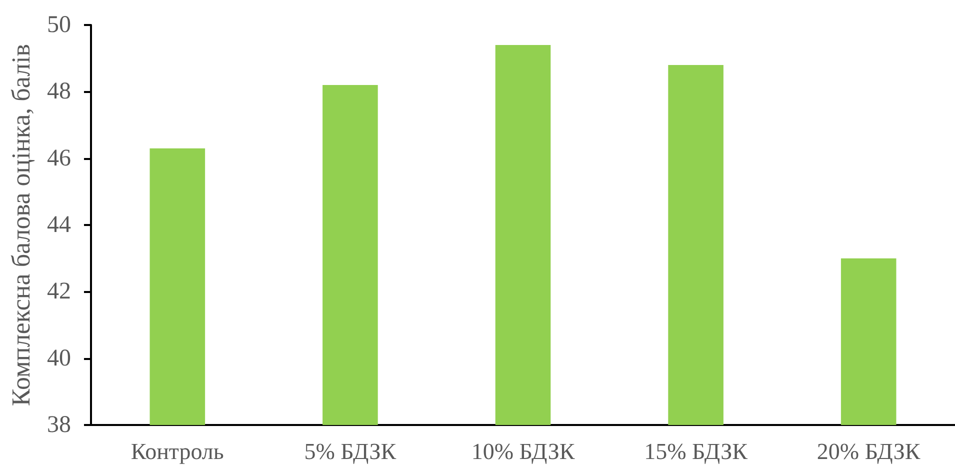 This screenshot has width=955, height=465. I want to click on y-tick-label: 46, so click(59, 158).